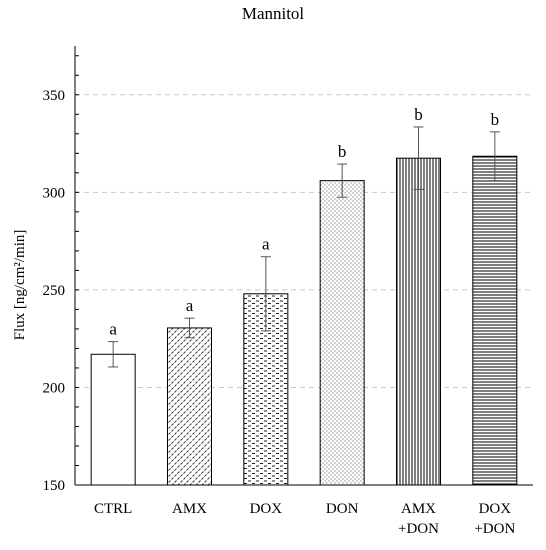 The width and height of the screenshot is (546, 550). Describe the element at coordinates (273, 13) in the screenshot. I see `chart-title: Mannitol` at that location.